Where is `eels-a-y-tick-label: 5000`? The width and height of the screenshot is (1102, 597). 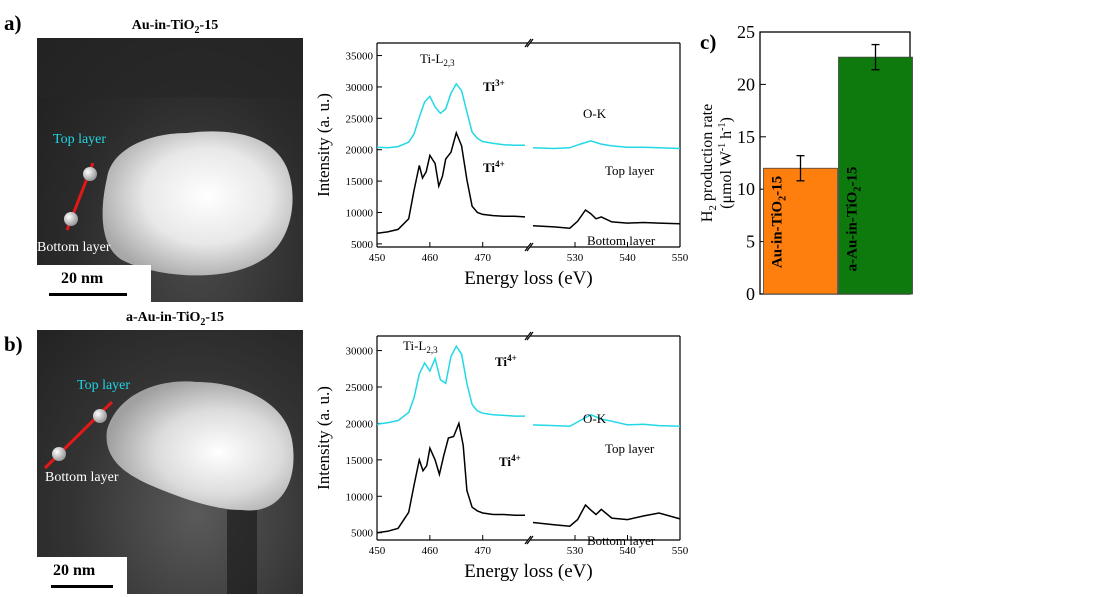
eels-a-y-tick-label: 5000 is located at coordinates (362, 245).